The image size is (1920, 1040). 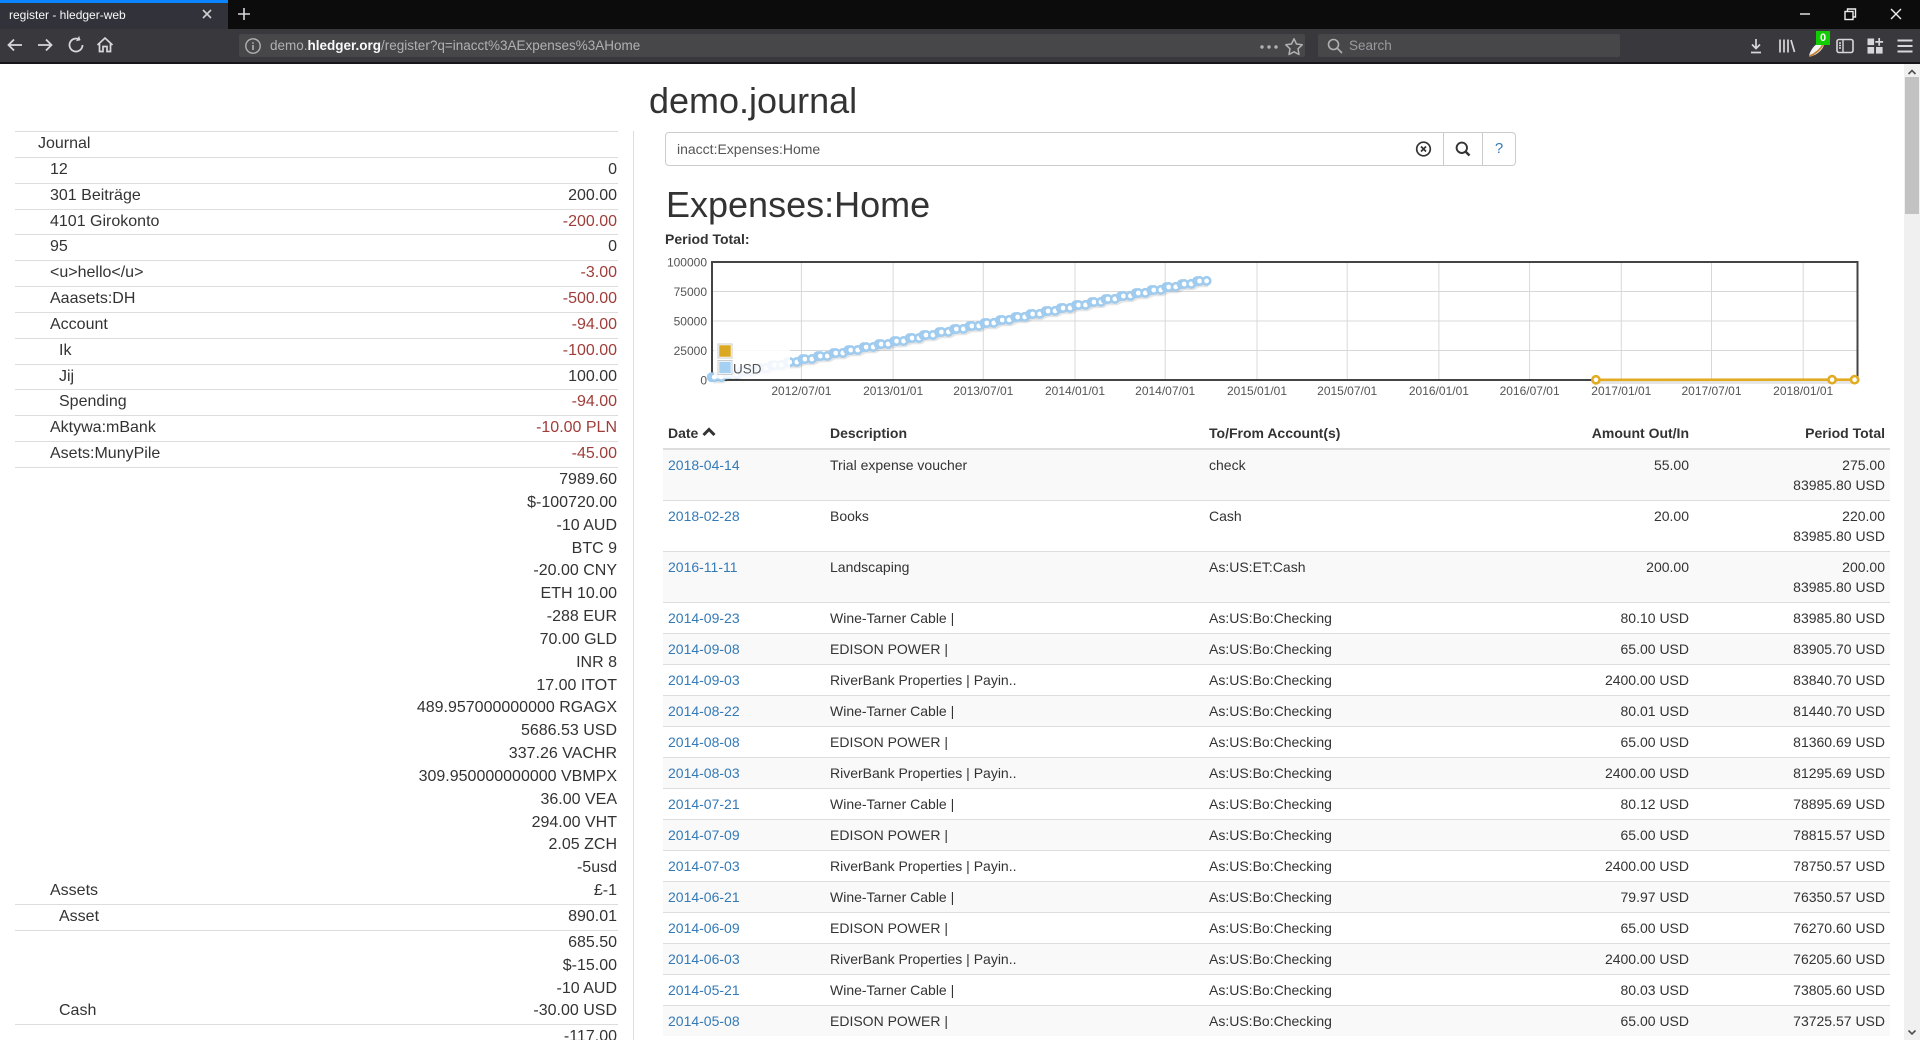 What do you see at coordinates (691, 322) in the screenshot?
I see `svg-text: 50000` at bounding box center [691, 322].